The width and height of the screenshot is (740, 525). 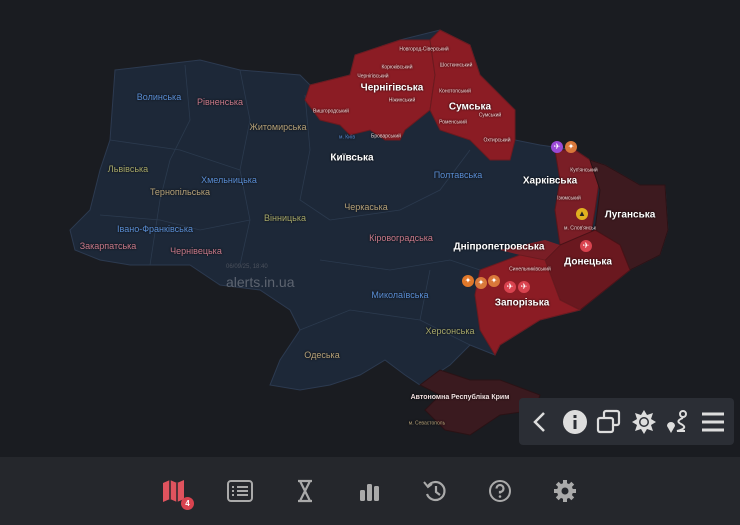 I want to click on hamburger-icon, so click(x=712, y=421).